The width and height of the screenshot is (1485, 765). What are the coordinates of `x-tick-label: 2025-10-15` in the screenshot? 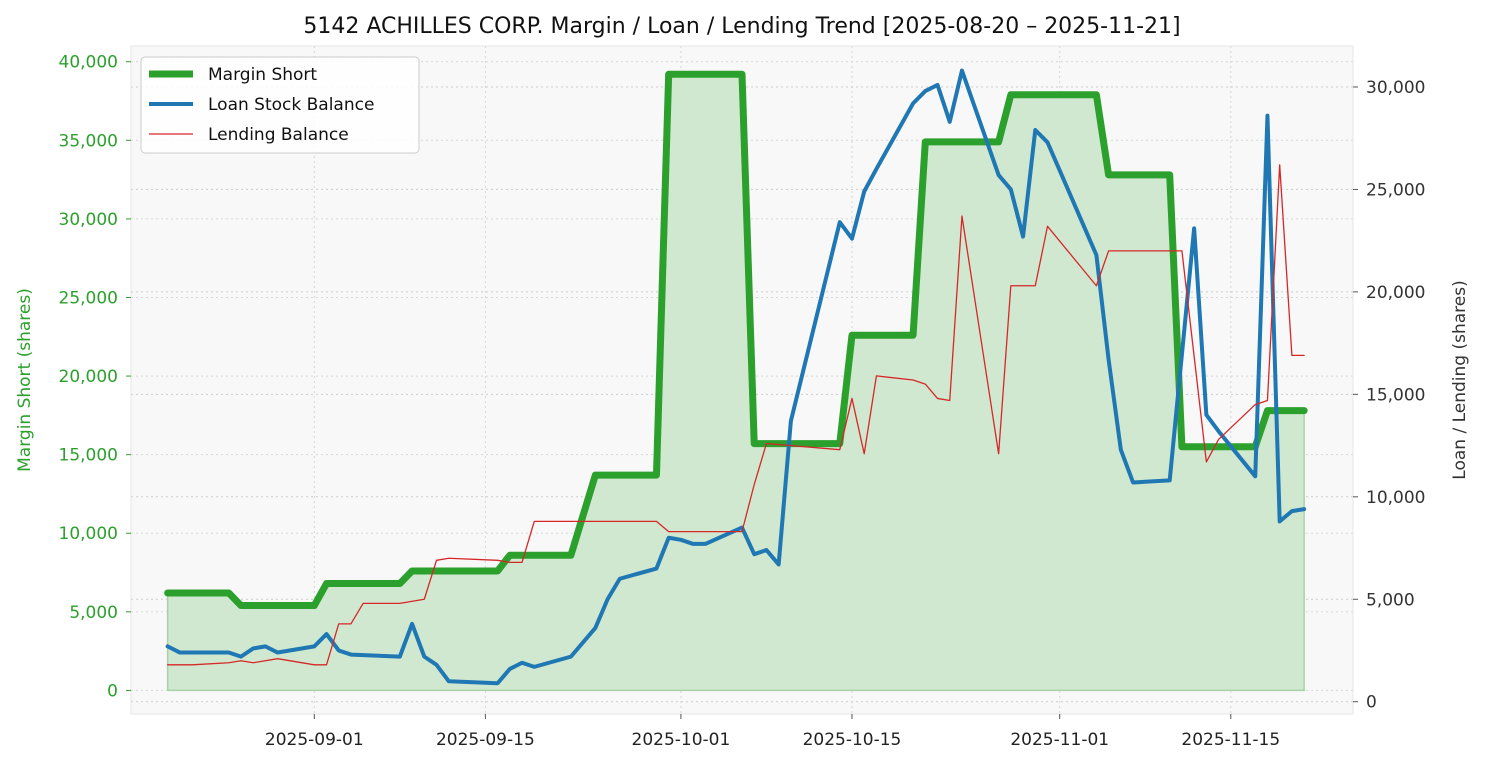 It's located at (852, 740).